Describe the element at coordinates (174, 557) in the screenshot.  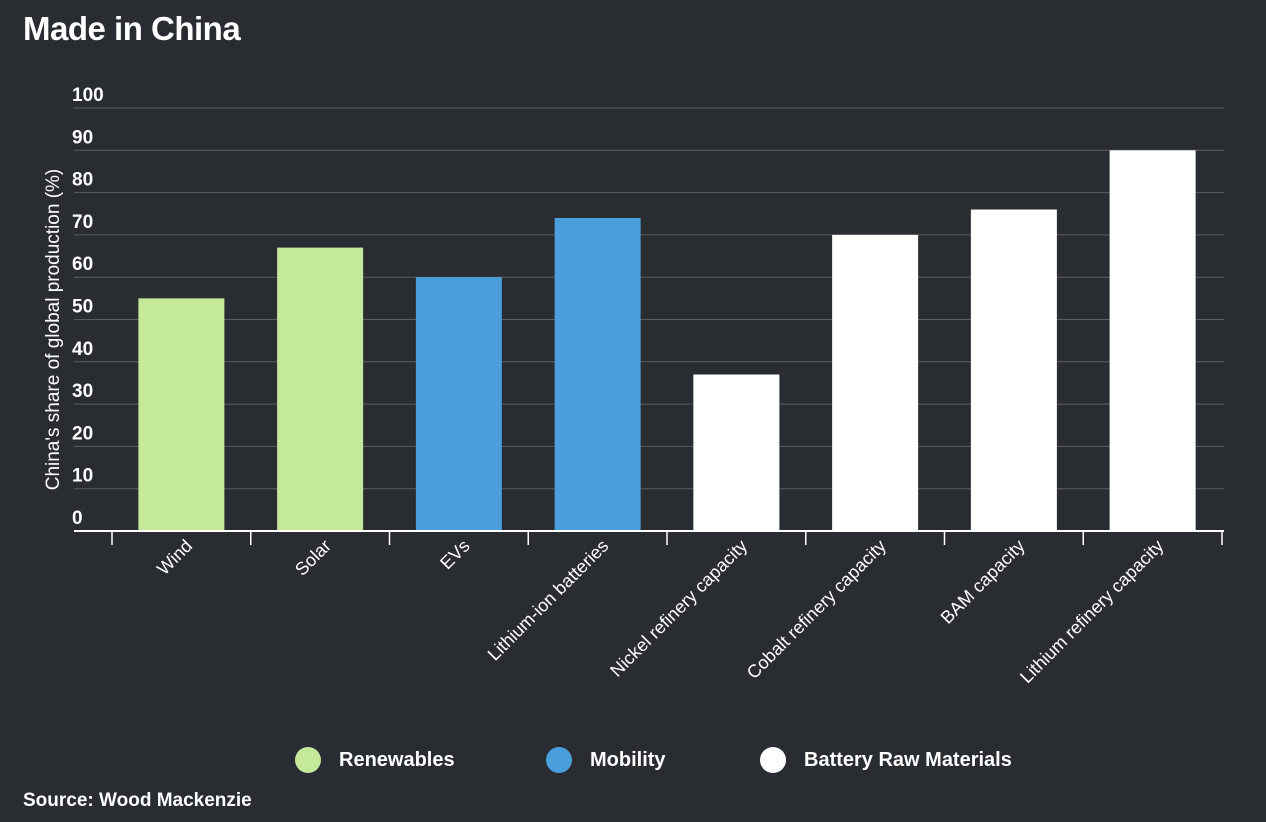
I see `x-tick-label-wind: Wind` at that location.